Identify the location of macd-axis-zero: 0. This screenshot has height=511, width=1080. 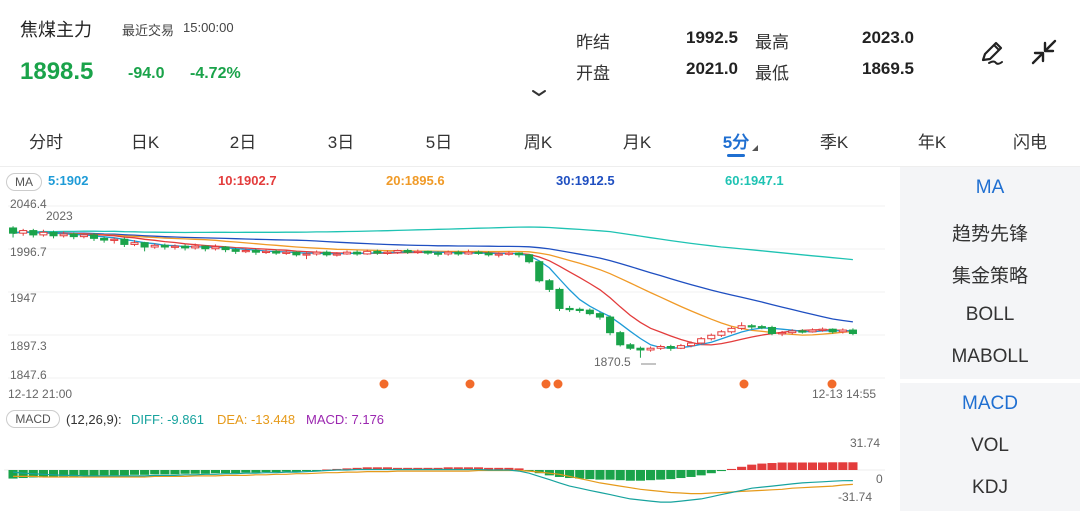
(879, 479).